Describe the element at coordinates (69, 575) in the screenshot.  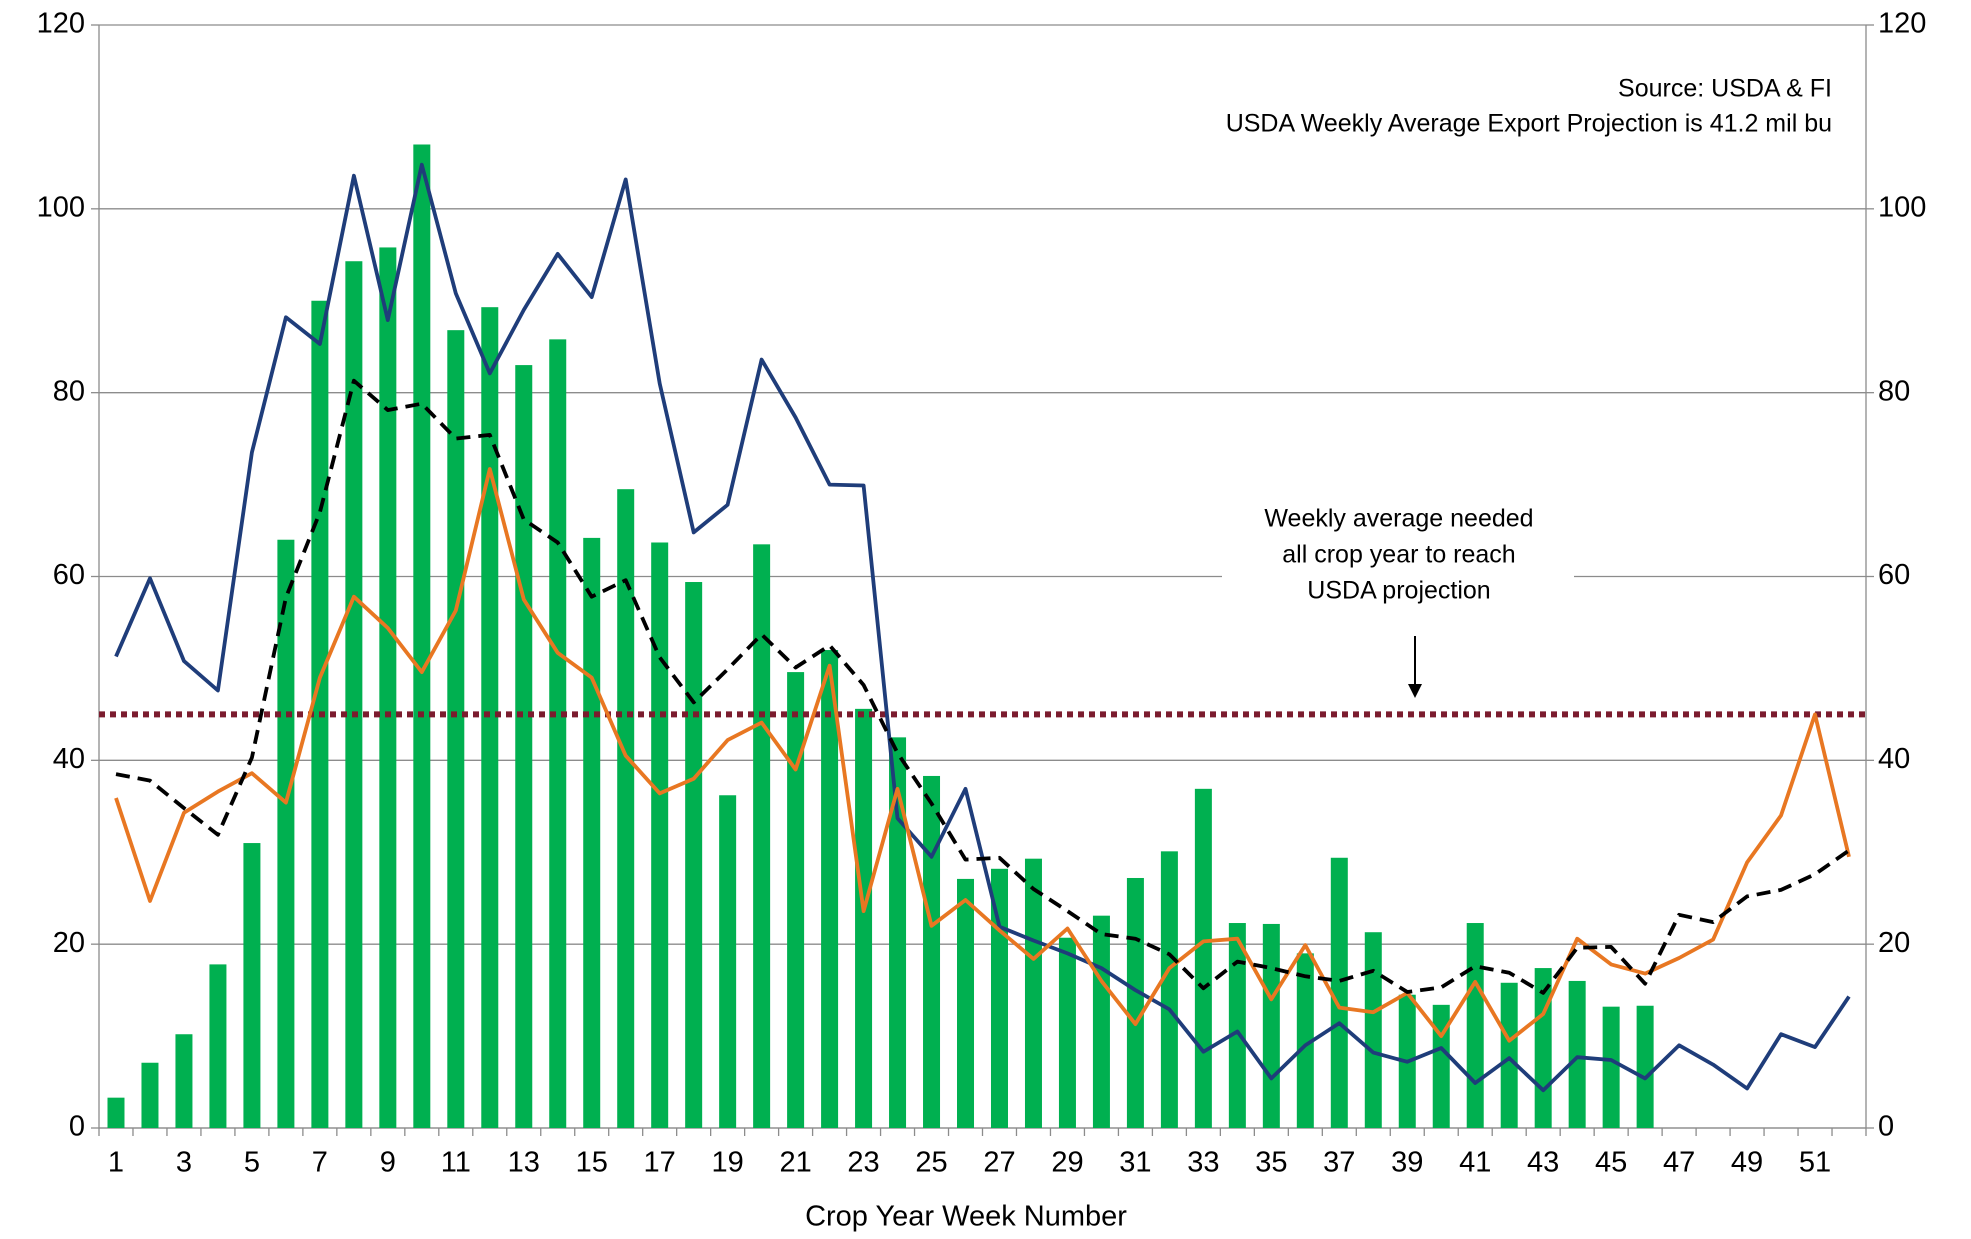
I see `y-tick-label: 60` at that location.